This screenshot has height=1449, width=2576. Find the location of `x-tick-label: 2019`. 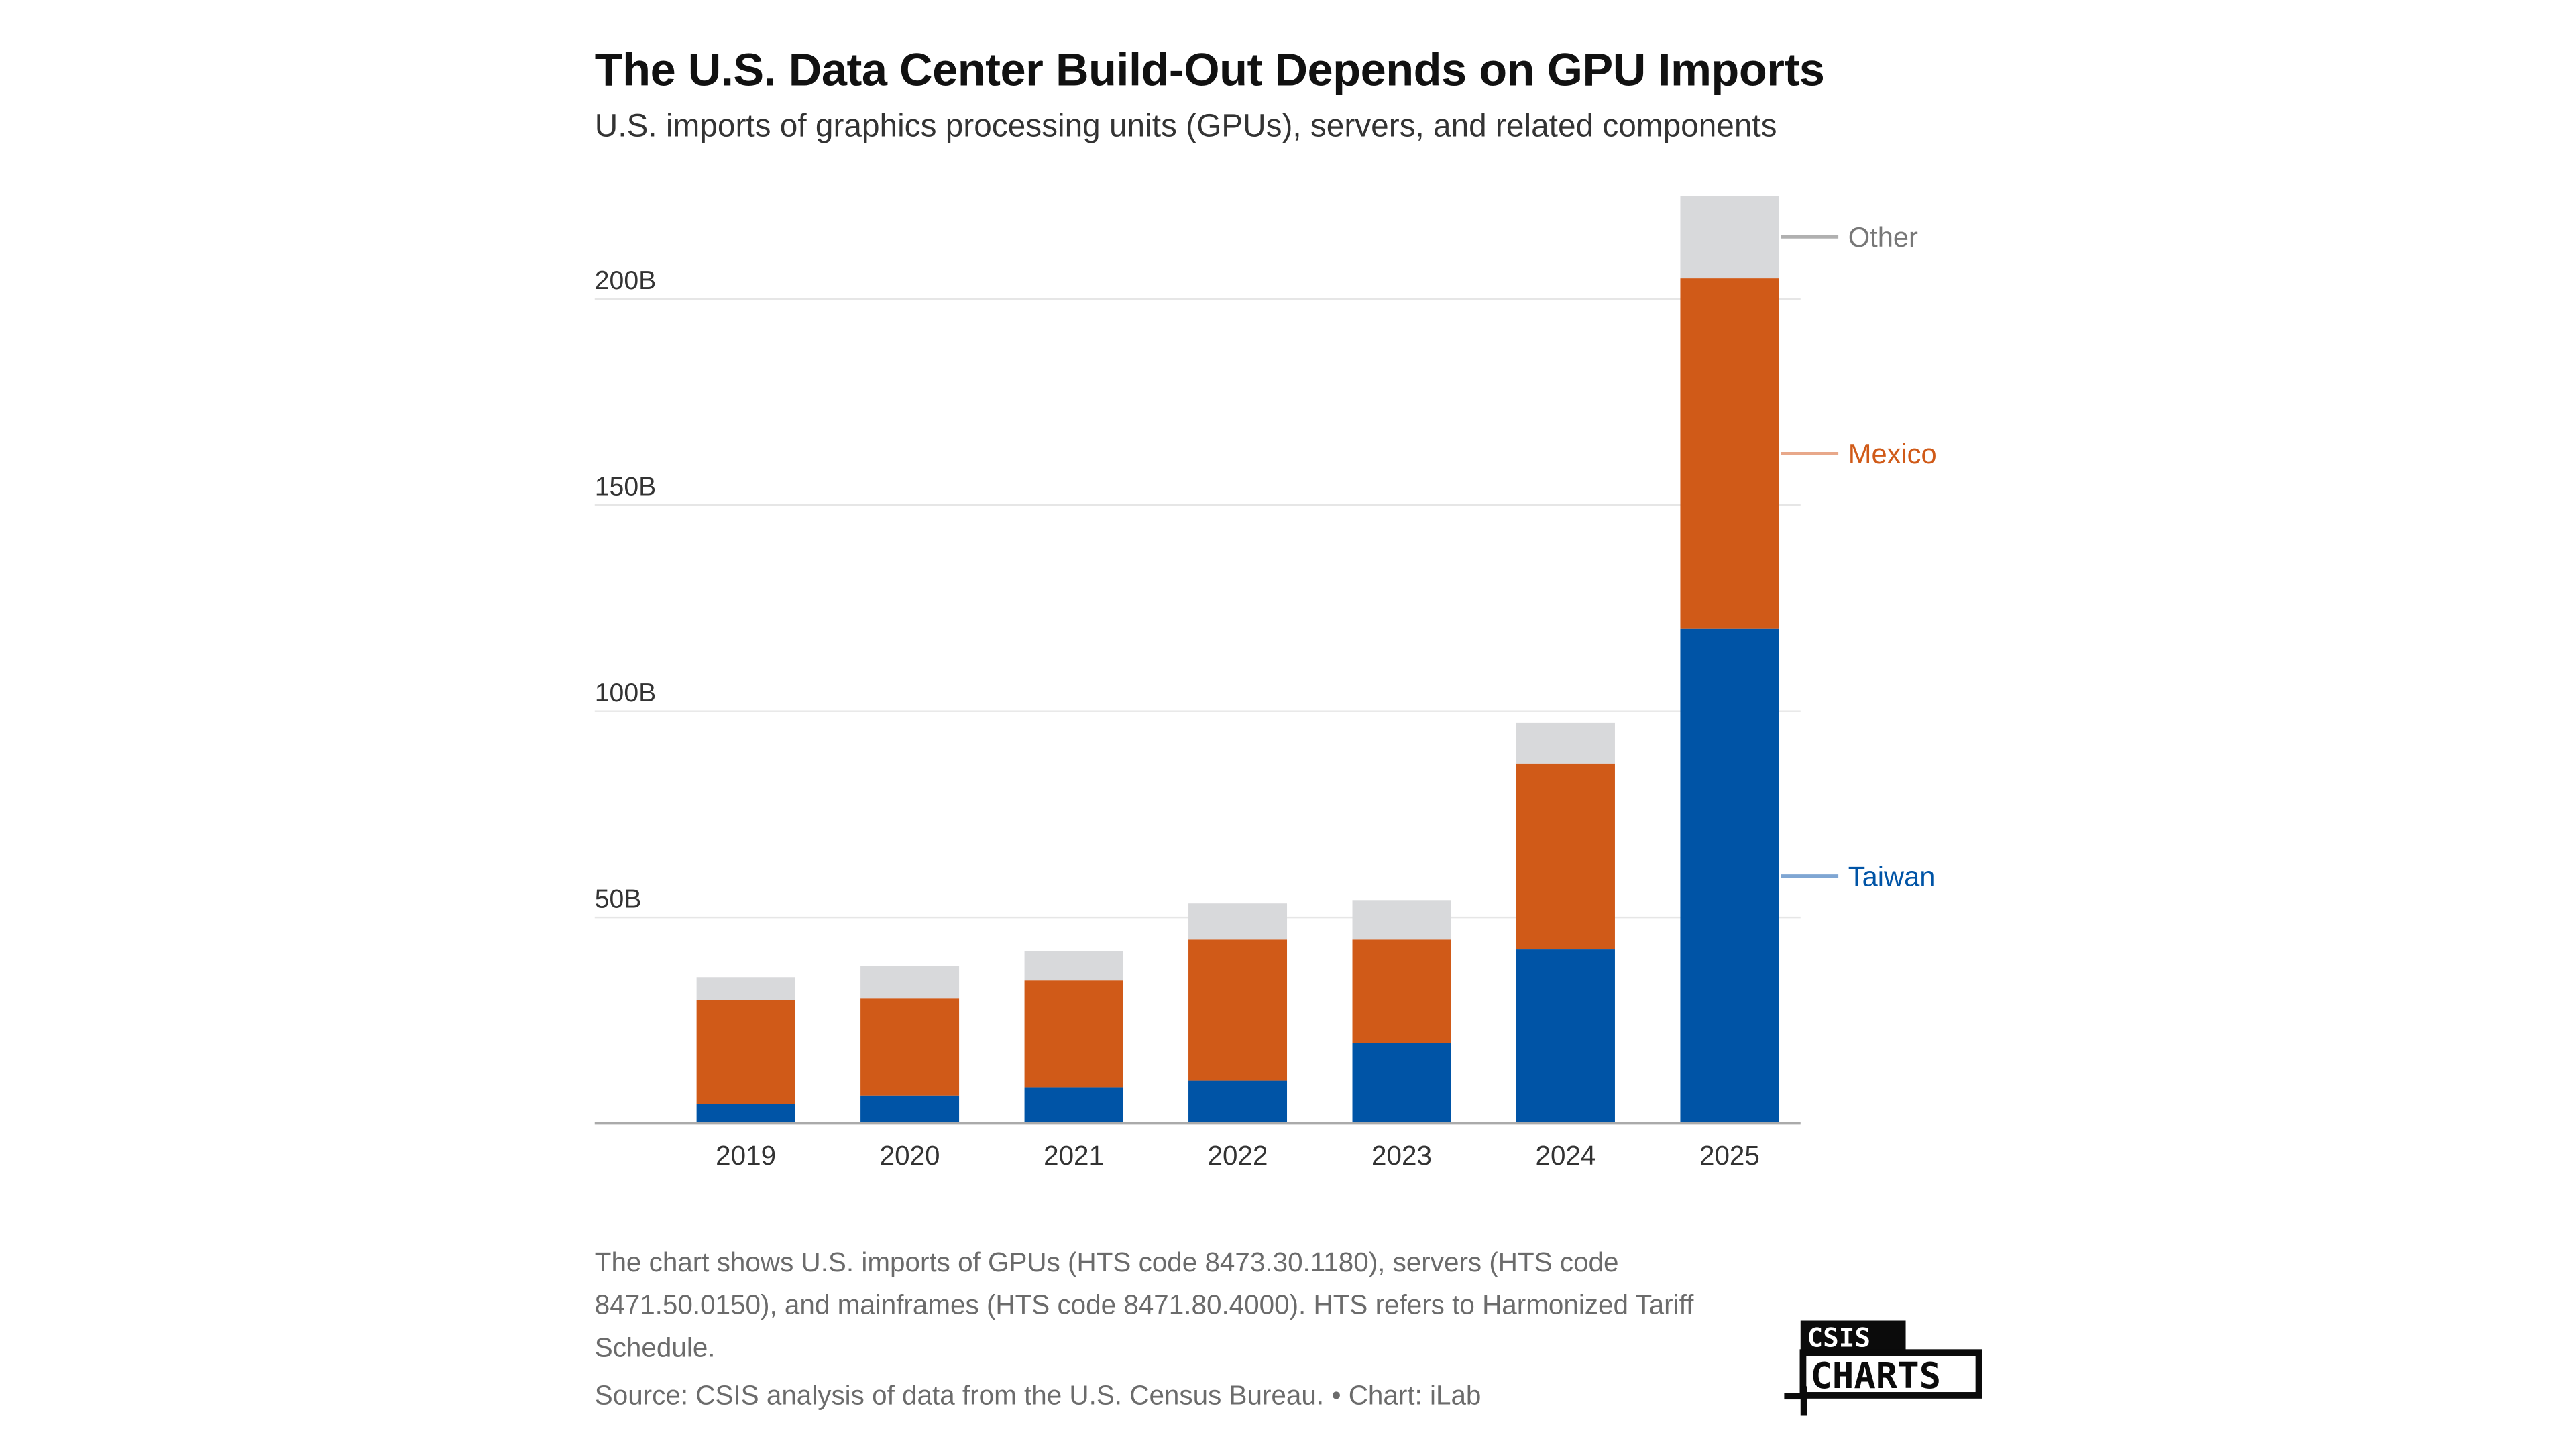

x-tick-label: 2019 is located at coordinates (746, 1156).